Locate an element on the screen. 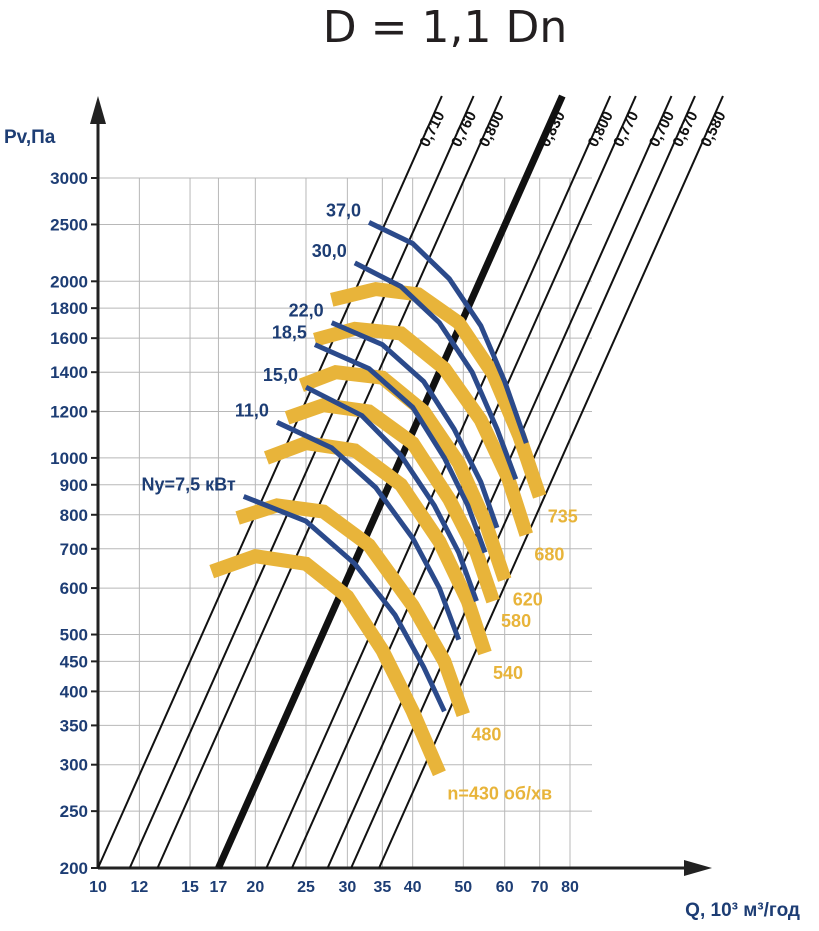  y-tick-label: 1400 is located at coordinates (69, 372).